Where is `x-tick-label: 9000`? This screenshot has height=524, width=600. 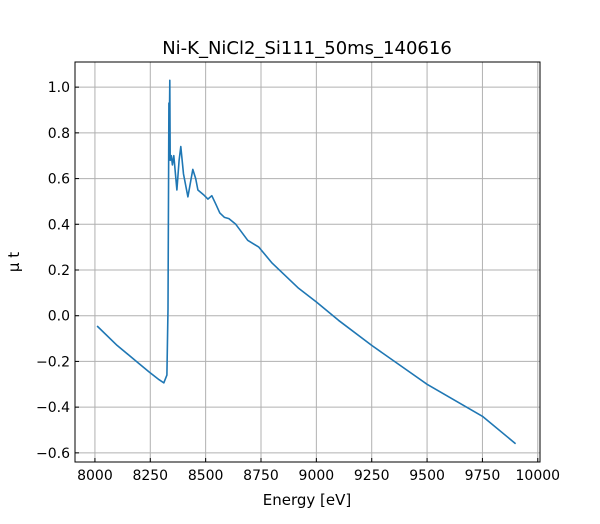
x-tick-label: 9000 is located at coordinates (317, 476).